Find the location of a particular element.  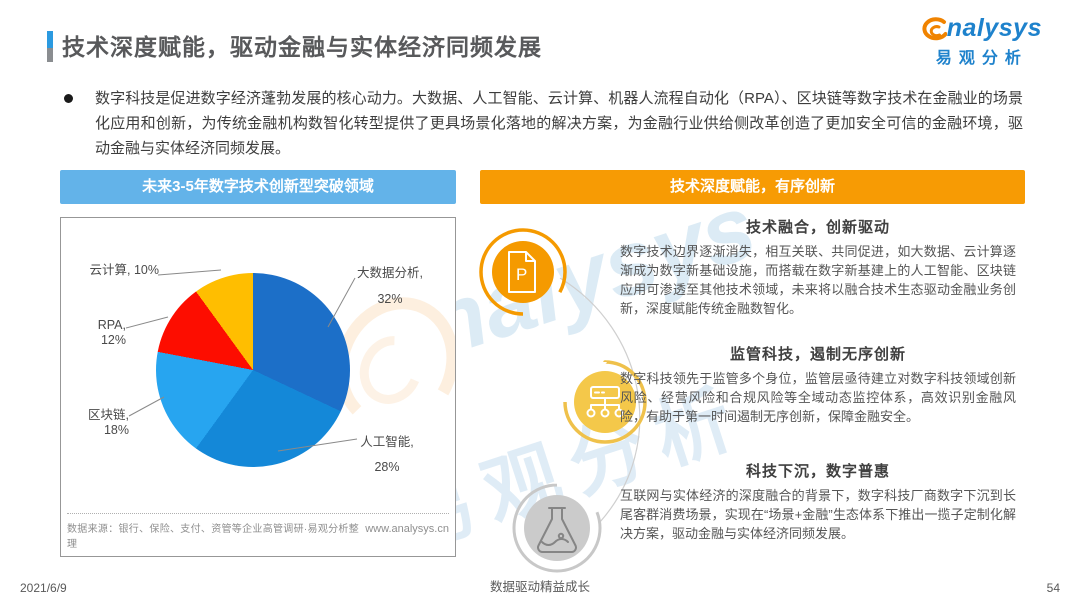

flask-icon is located at coordinates (557, 528).